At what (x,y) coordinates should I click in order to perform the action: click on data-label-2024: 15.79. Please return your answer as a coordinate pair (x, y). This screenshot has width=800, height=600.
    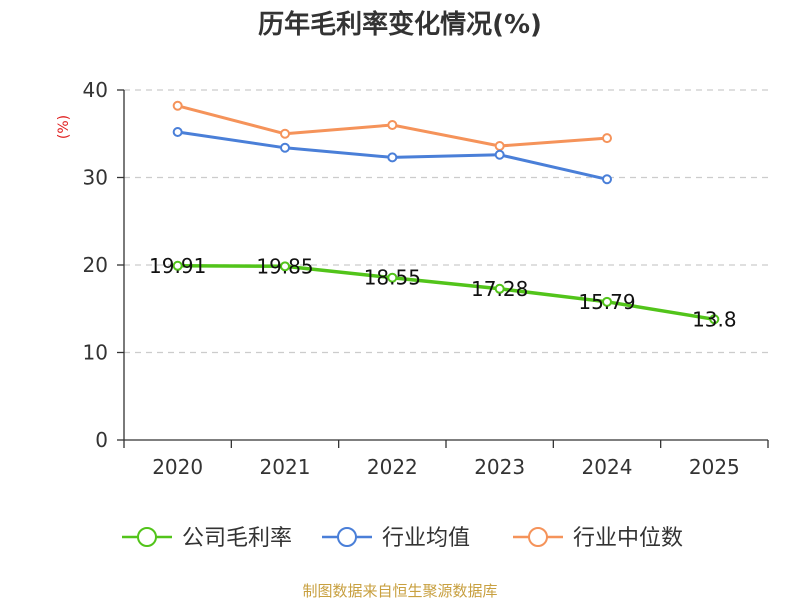
    Looking at the image, I should click on (606, 302).